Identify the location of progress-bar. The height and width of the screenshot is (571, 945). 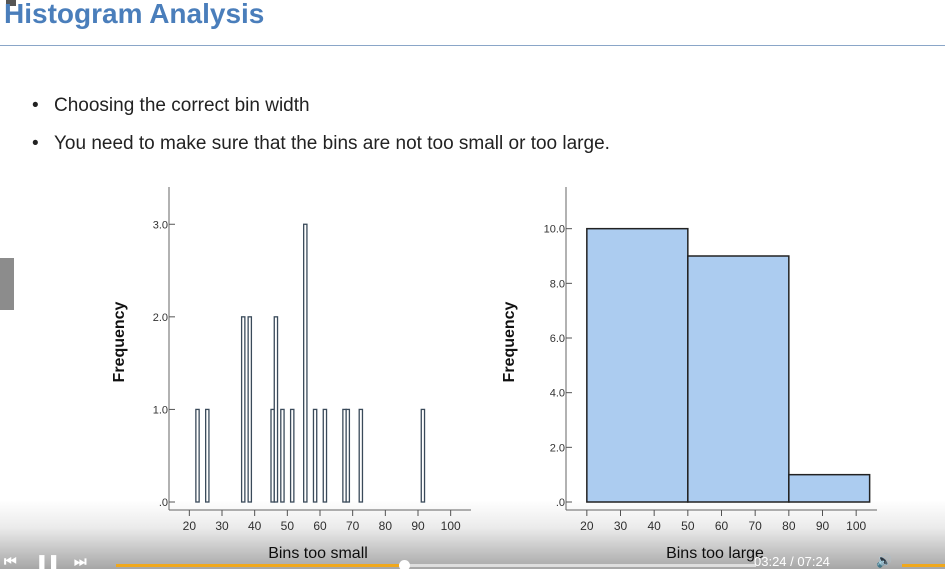
(436, 565).